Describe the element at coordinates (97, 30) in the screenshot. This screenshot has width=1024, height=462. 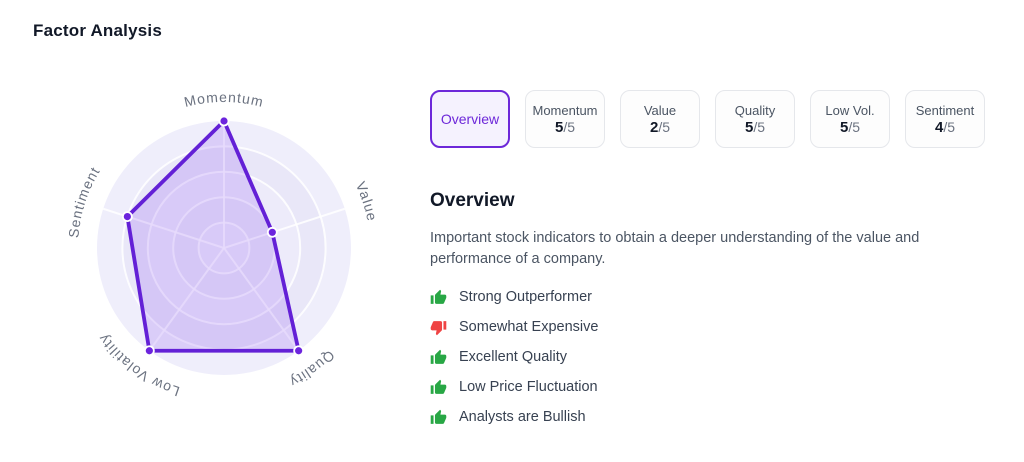
I see `page-title: Factor Analysis` at that location.